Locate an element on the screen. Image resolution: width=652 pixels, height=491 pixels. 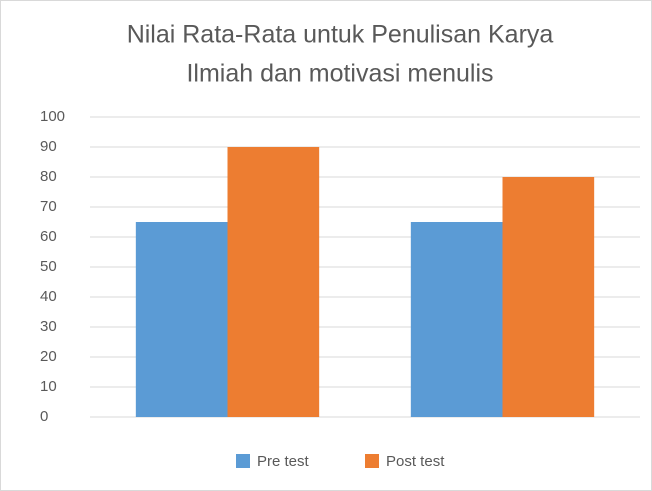
chart-title: Nilai Rata-Rata untuk Penulisan Karya is located at coordinates (340, 35).